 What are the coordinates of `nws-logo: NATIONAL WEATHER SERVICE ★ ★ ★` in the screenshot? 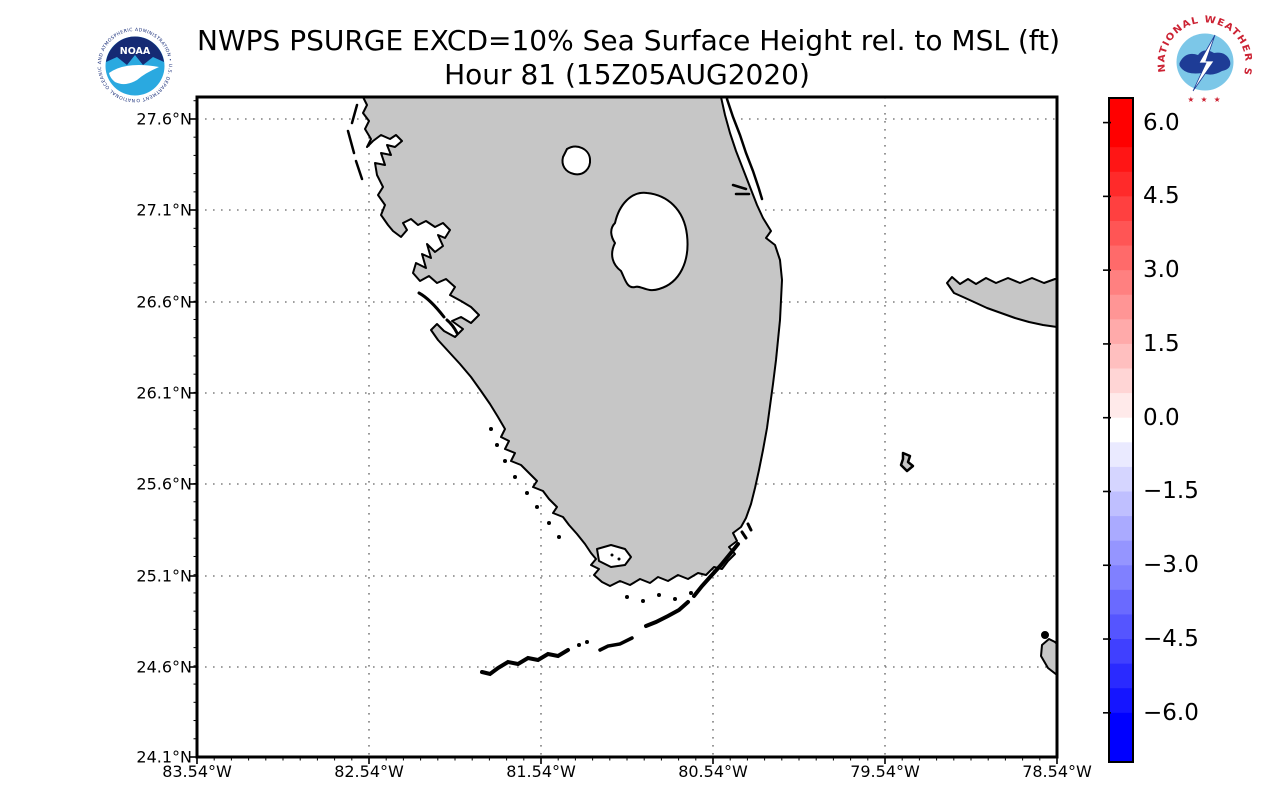 It's located at (1205, 59).